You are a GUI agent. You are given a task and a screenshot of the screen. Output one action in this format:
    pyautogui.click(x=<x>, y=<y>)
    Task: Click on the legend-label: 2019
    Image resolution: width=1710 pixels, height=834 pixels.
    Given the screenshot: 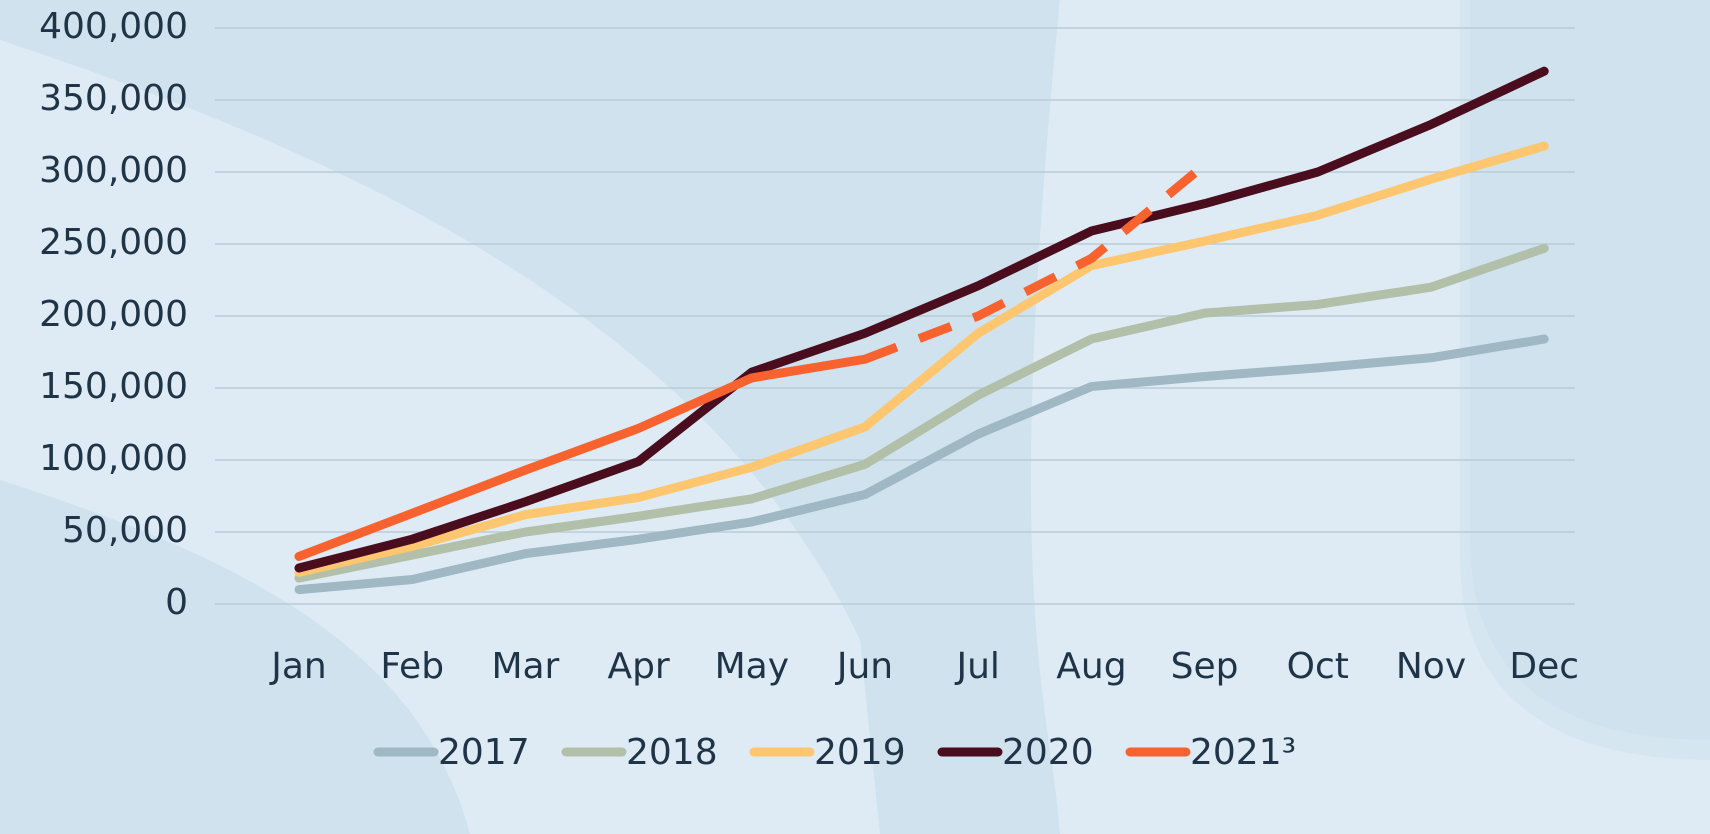 What is the action you would take?
    pyautogui.click(x=860, y=752)
    